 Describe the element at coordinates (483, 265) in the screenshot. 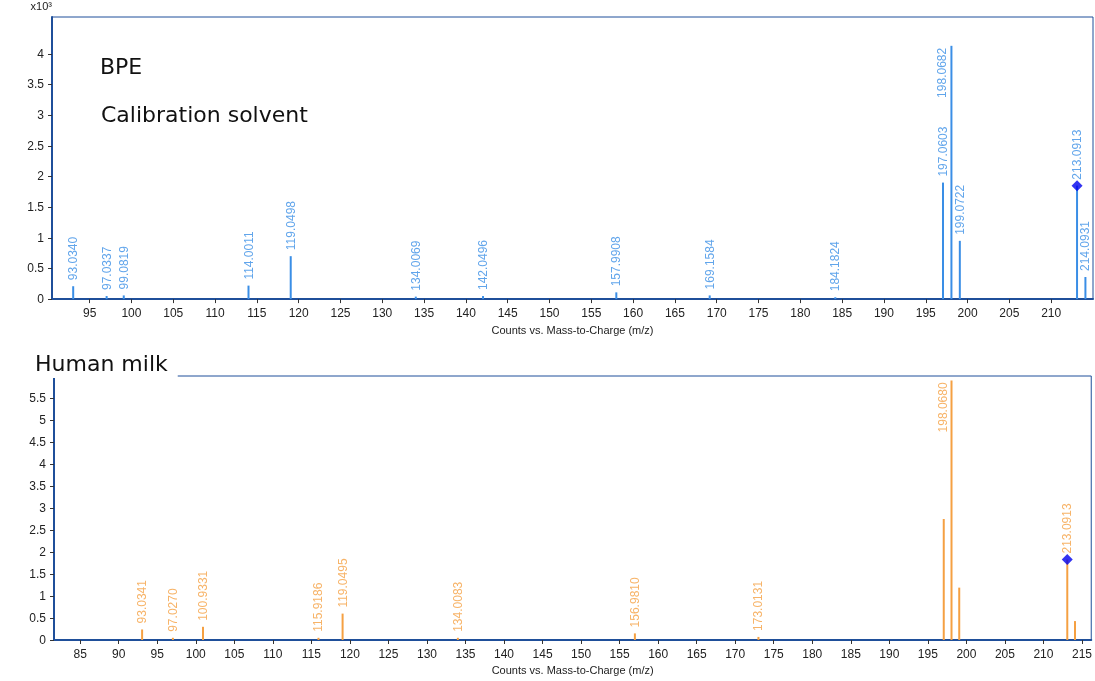

I see `annotation: 142.0496` at that location.